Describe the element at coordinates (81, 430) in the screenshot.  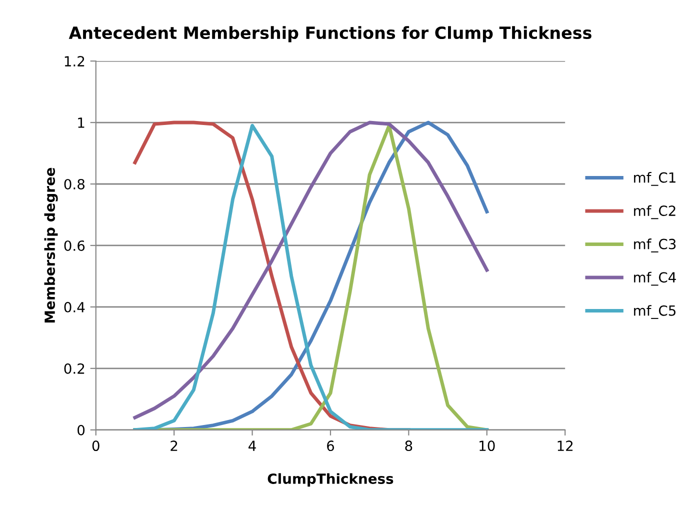
I see `y-tick-label: 0` at that location.